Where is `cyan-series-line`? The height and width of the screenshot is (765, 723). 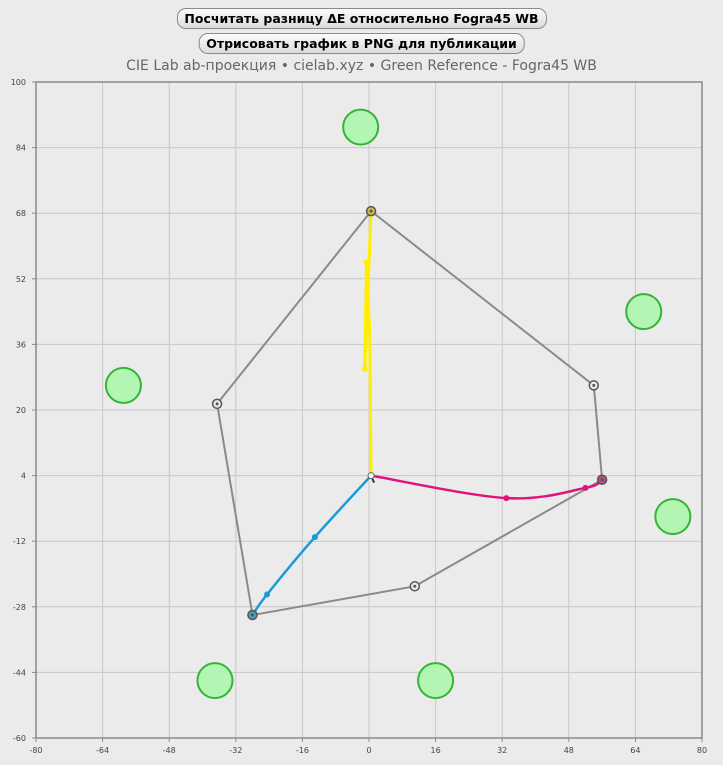 cyan-series-line is located at coordinates (312, 545).